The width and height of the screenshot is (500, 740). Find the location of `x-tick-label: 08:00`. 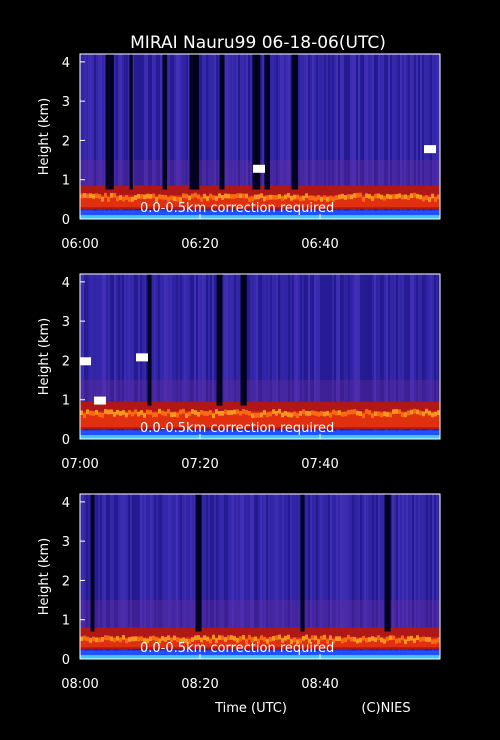

x-tick-label: 08:00 is located at coordinates (79, 684).